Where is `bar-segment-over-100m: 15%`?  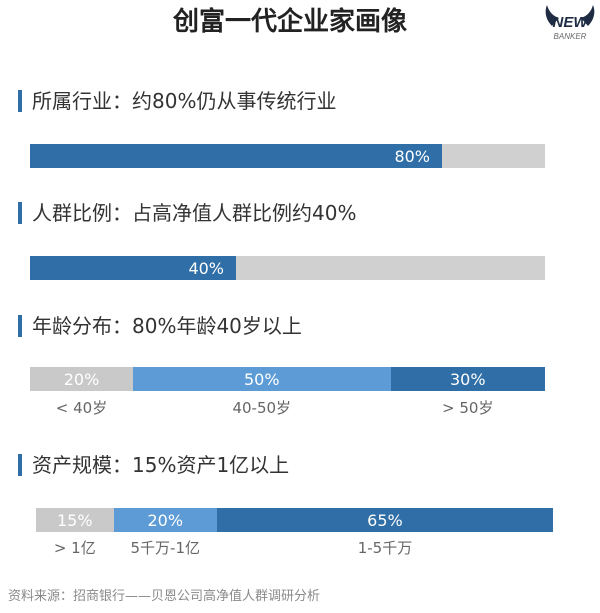
bar-segment-over-100m: 15% is located at coordinates (75, 520).